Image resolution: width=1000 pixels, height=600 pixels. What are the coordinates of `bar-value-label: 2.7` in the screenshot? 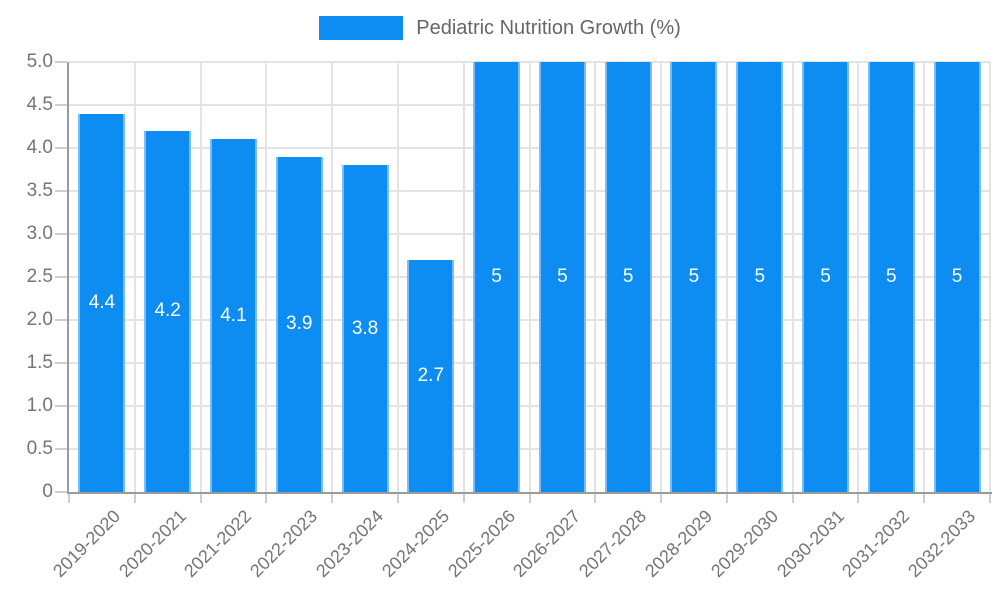 It's located at (431, 375).